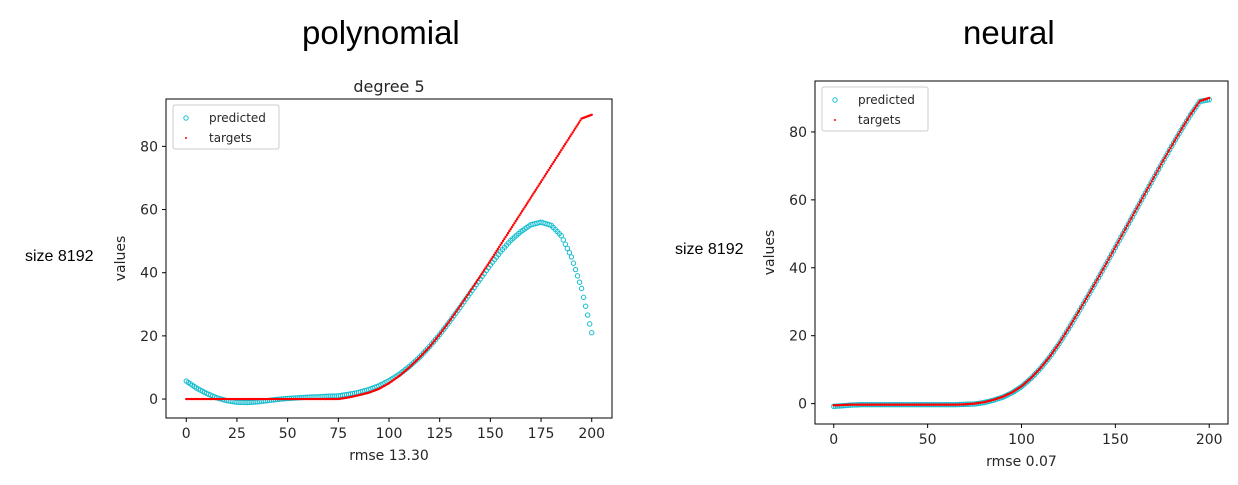 The image size is (1238, 485). Describe the element at coordinates (835, 100) in the screenshot. I see `legend-predicted-marker` at that location.